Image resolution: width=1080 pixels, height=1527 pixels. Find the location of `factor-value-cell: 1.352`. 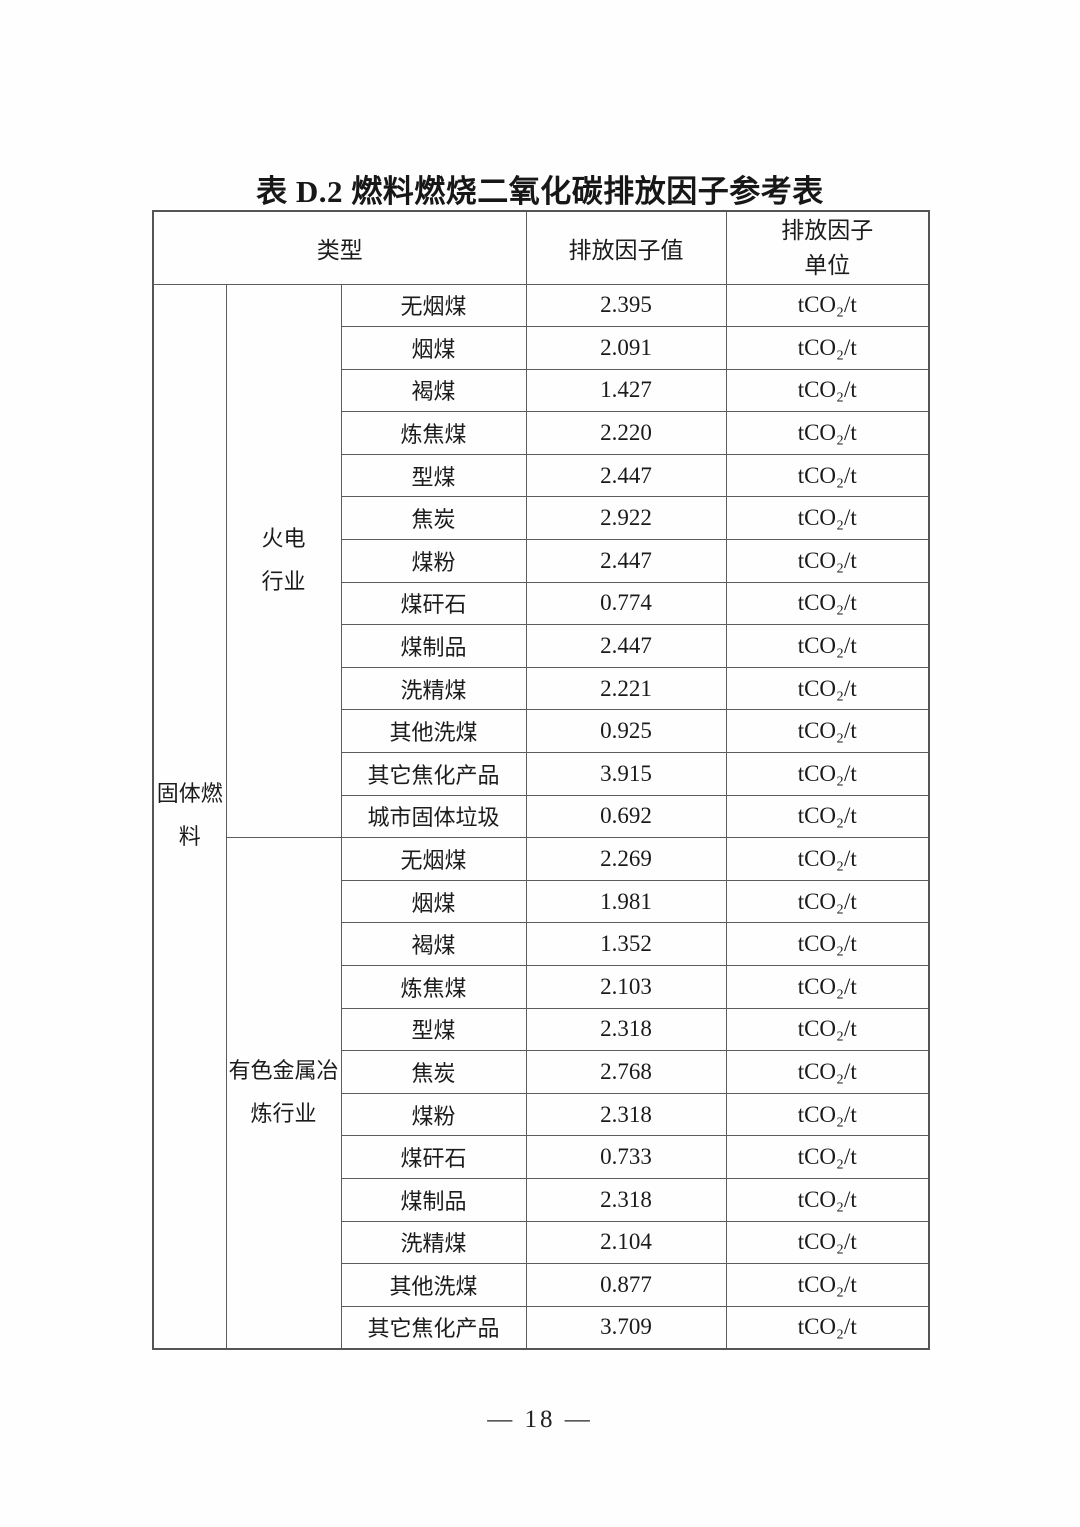

factor-value-cell: 1.352 is located at coordinates (626, 944).